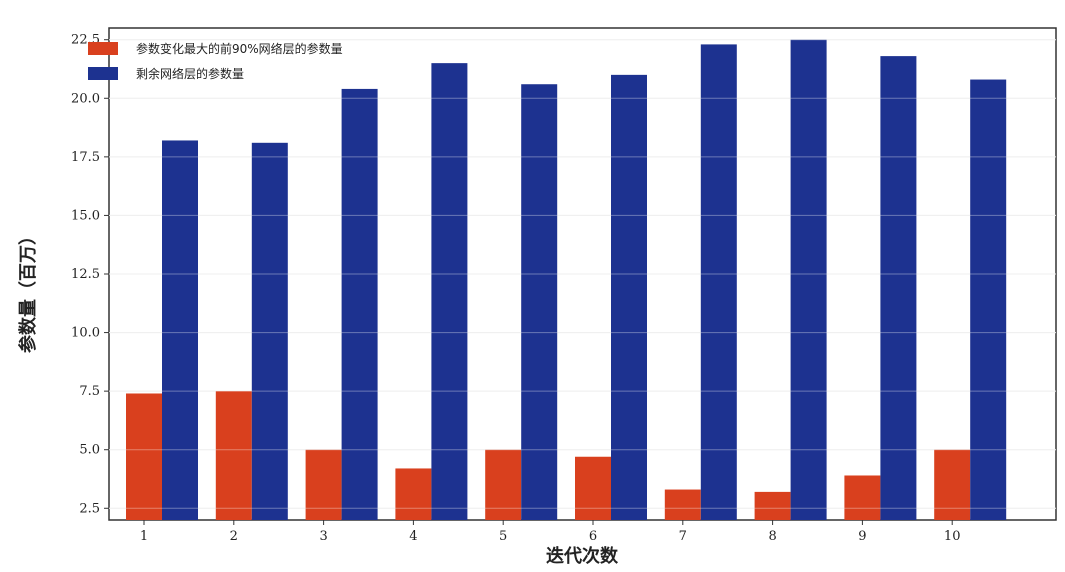 Image resolution: width=1065 pixels, height=572 pixels. What do you see at coordinates (582, 556) in the screenshot?
I see `x-axis-title: 迭代次数` at bounding box center [582, 556].